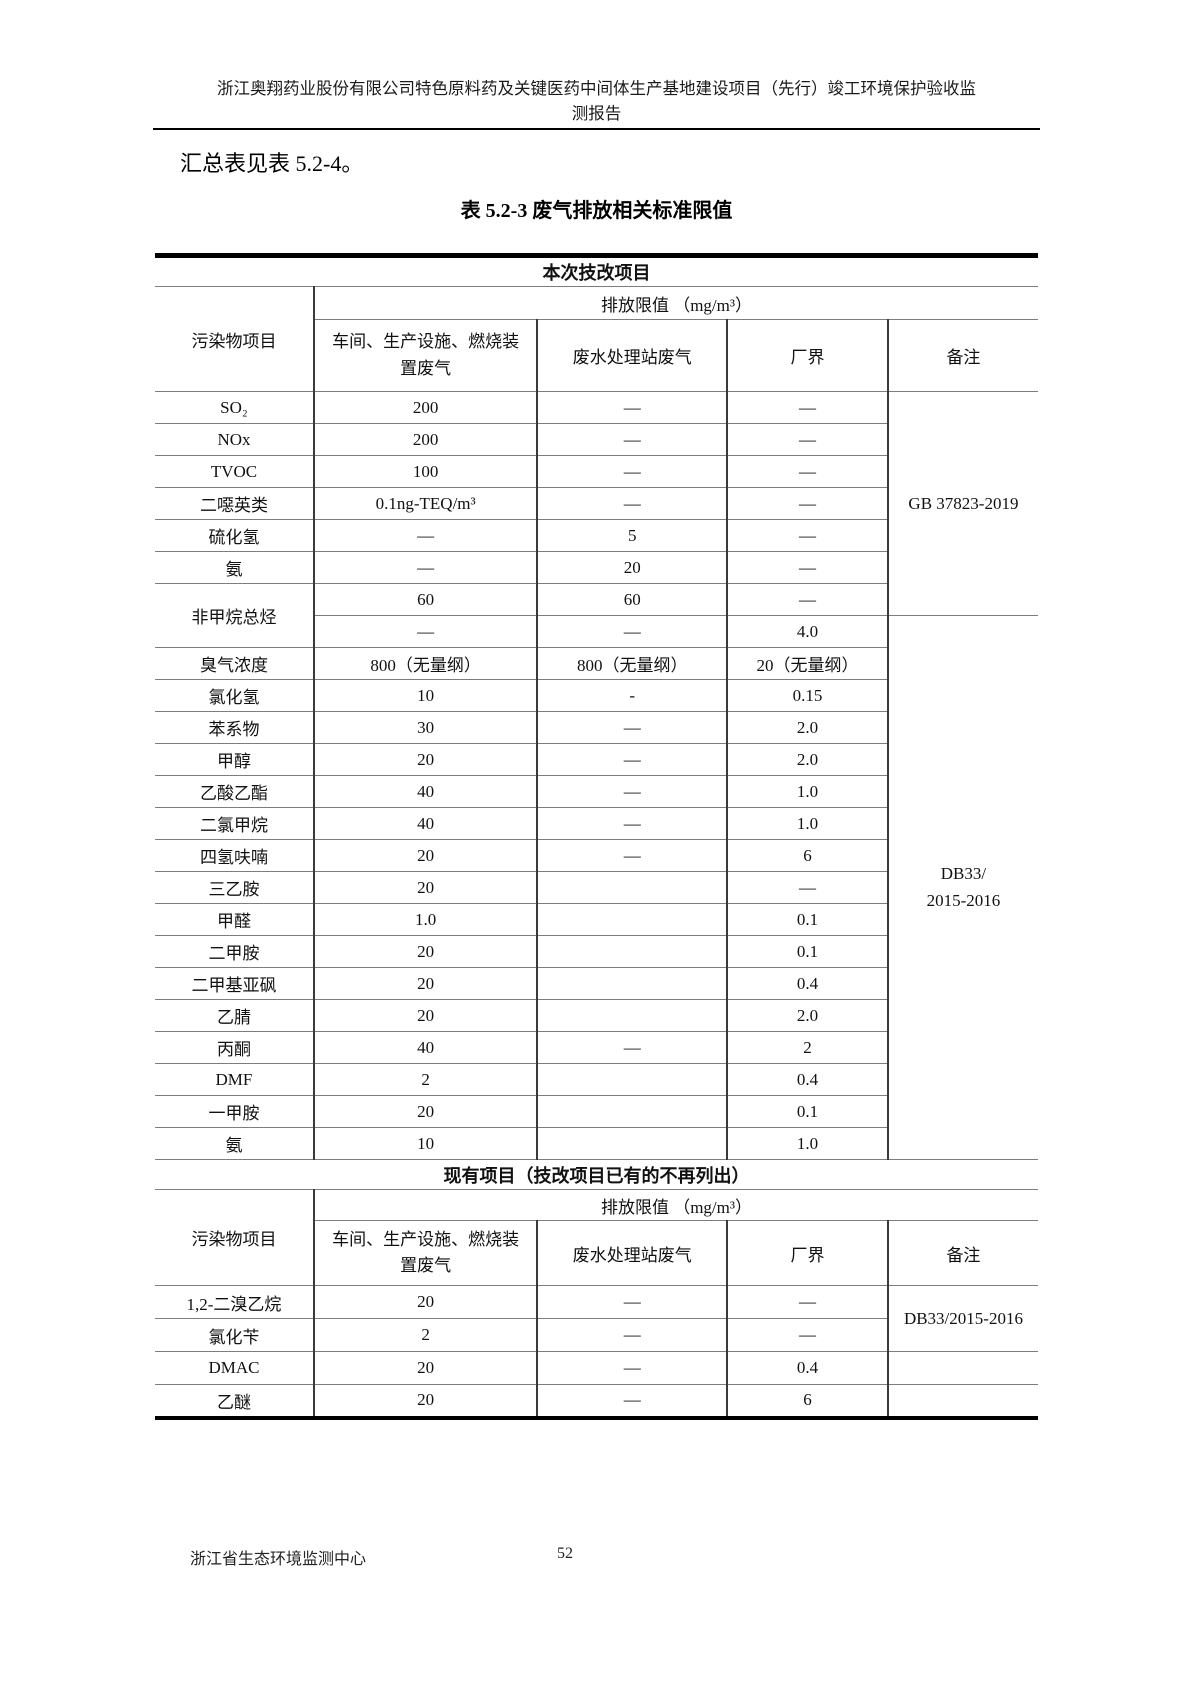 The width and height of the screenshot is (1190, 1683). I want to click on section1-column-header-row: 车间、生产设施、燃烧装 置废气 废水处理站废气 厂界 备注, so click(596, 355).